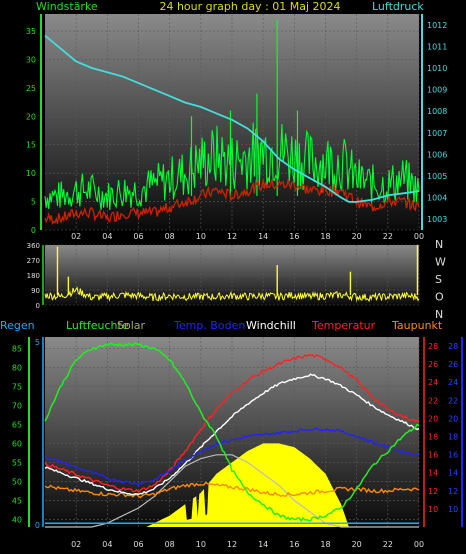  Describe the element at coordinates (453, 455) in the screenshot. I see `soil-temp-tick-label: 16` at that location.